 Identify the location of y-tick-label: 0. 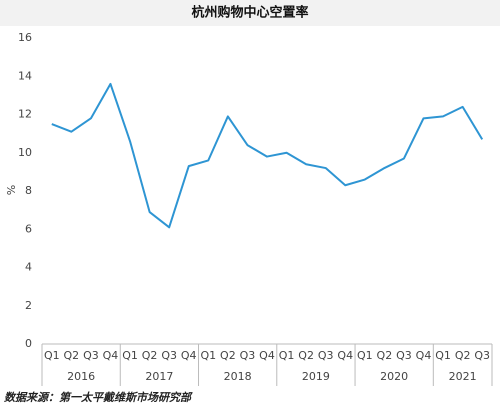
(28, 343).